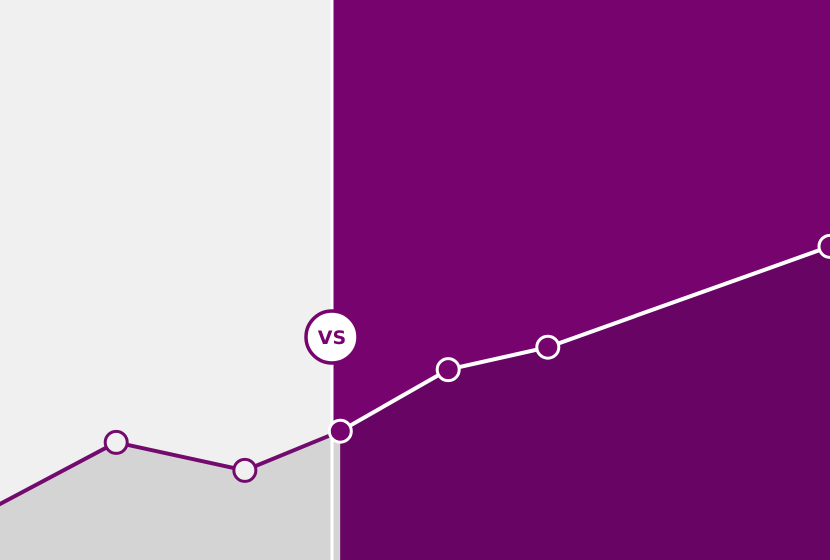  What do you see at coordinates (332, 280) in the screenshot?
I see `panel-divider` at bounding box center [332, 280].